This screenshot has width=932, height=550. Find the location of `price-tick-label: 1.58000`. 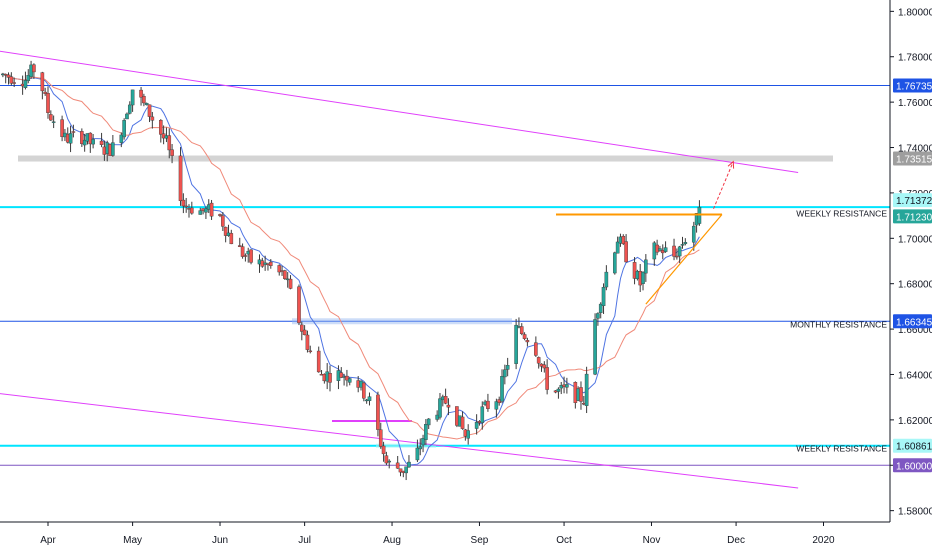

price-tick-label: 1.58000 is located at coordinates (915, 512).